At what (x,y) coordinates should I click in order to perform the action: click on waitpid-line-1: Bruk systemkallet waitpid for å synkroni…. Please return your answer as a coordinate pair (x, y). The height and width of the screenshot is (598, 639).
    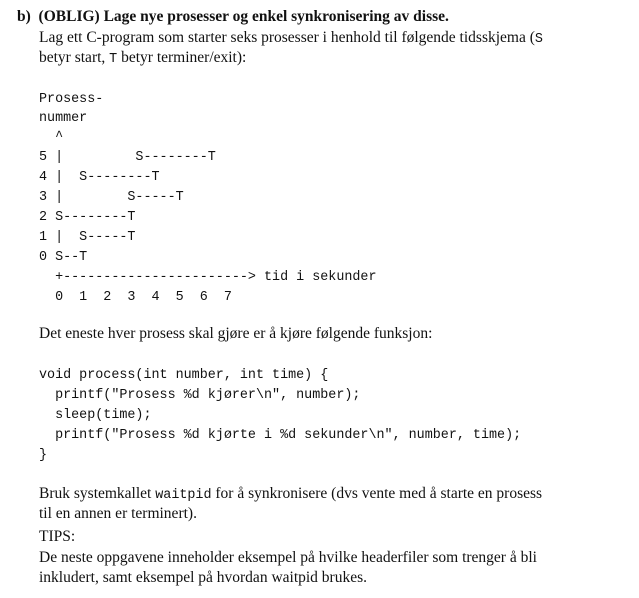
    Looking at the image, I should click on (290, 495).